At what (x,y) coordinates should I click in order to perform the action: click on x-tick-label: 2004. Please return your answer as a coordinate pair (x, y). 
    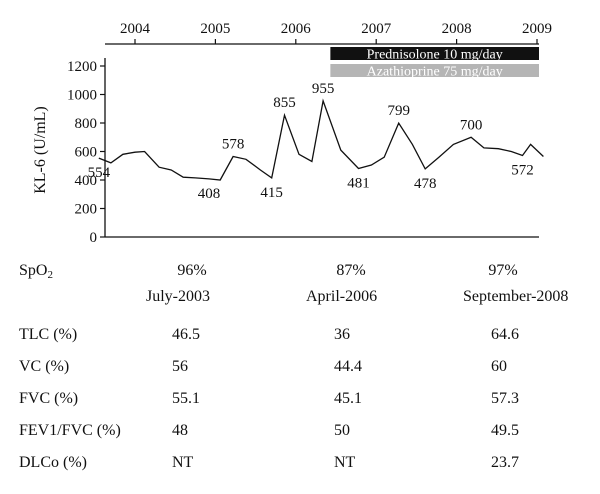
    Looking at the image, I should click on (135, 29).